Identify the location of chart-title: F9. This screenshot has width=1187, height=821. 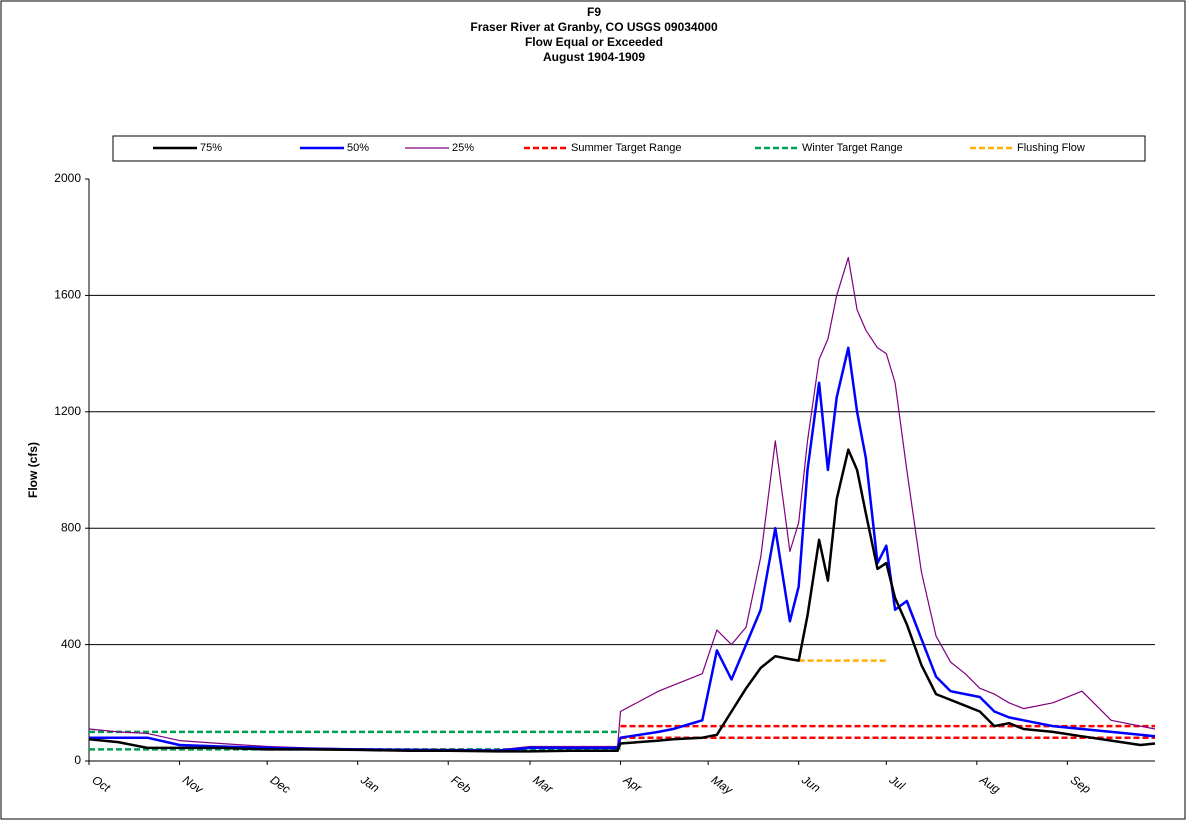
(594, 12).